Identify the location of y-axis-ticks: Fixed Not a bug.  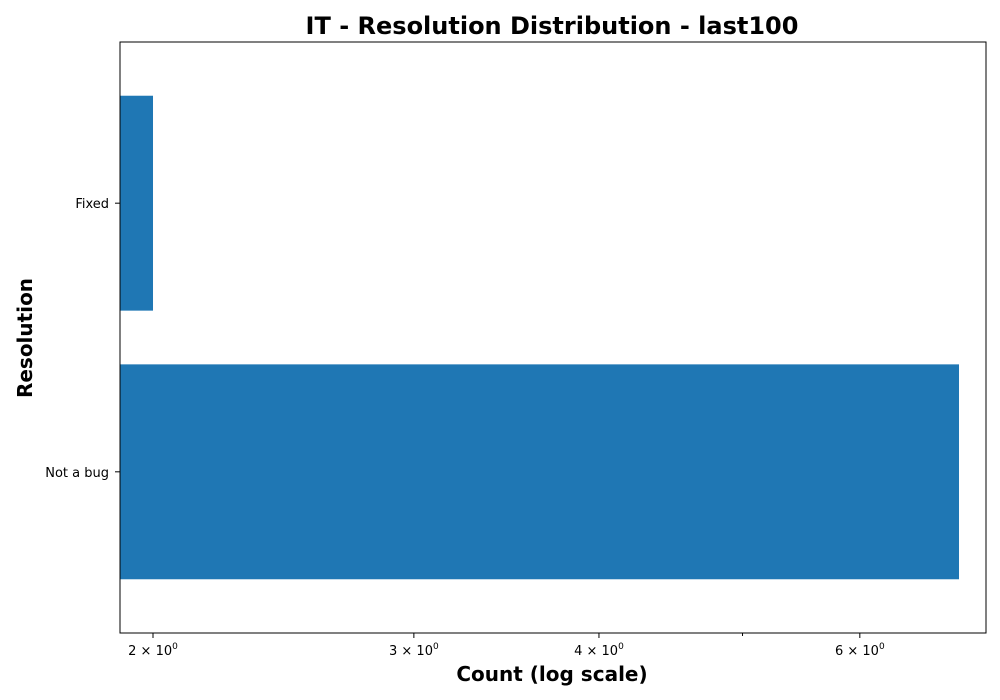
(82, 339).